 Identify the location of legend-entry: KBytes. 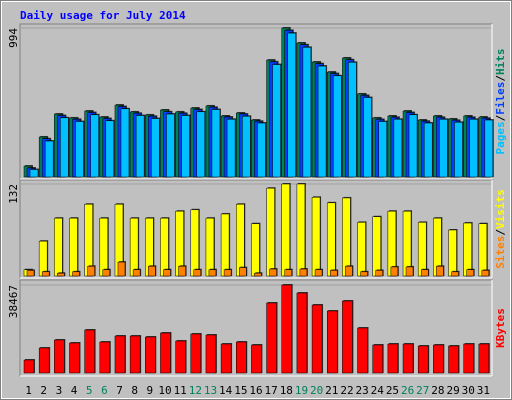
(500, 328).